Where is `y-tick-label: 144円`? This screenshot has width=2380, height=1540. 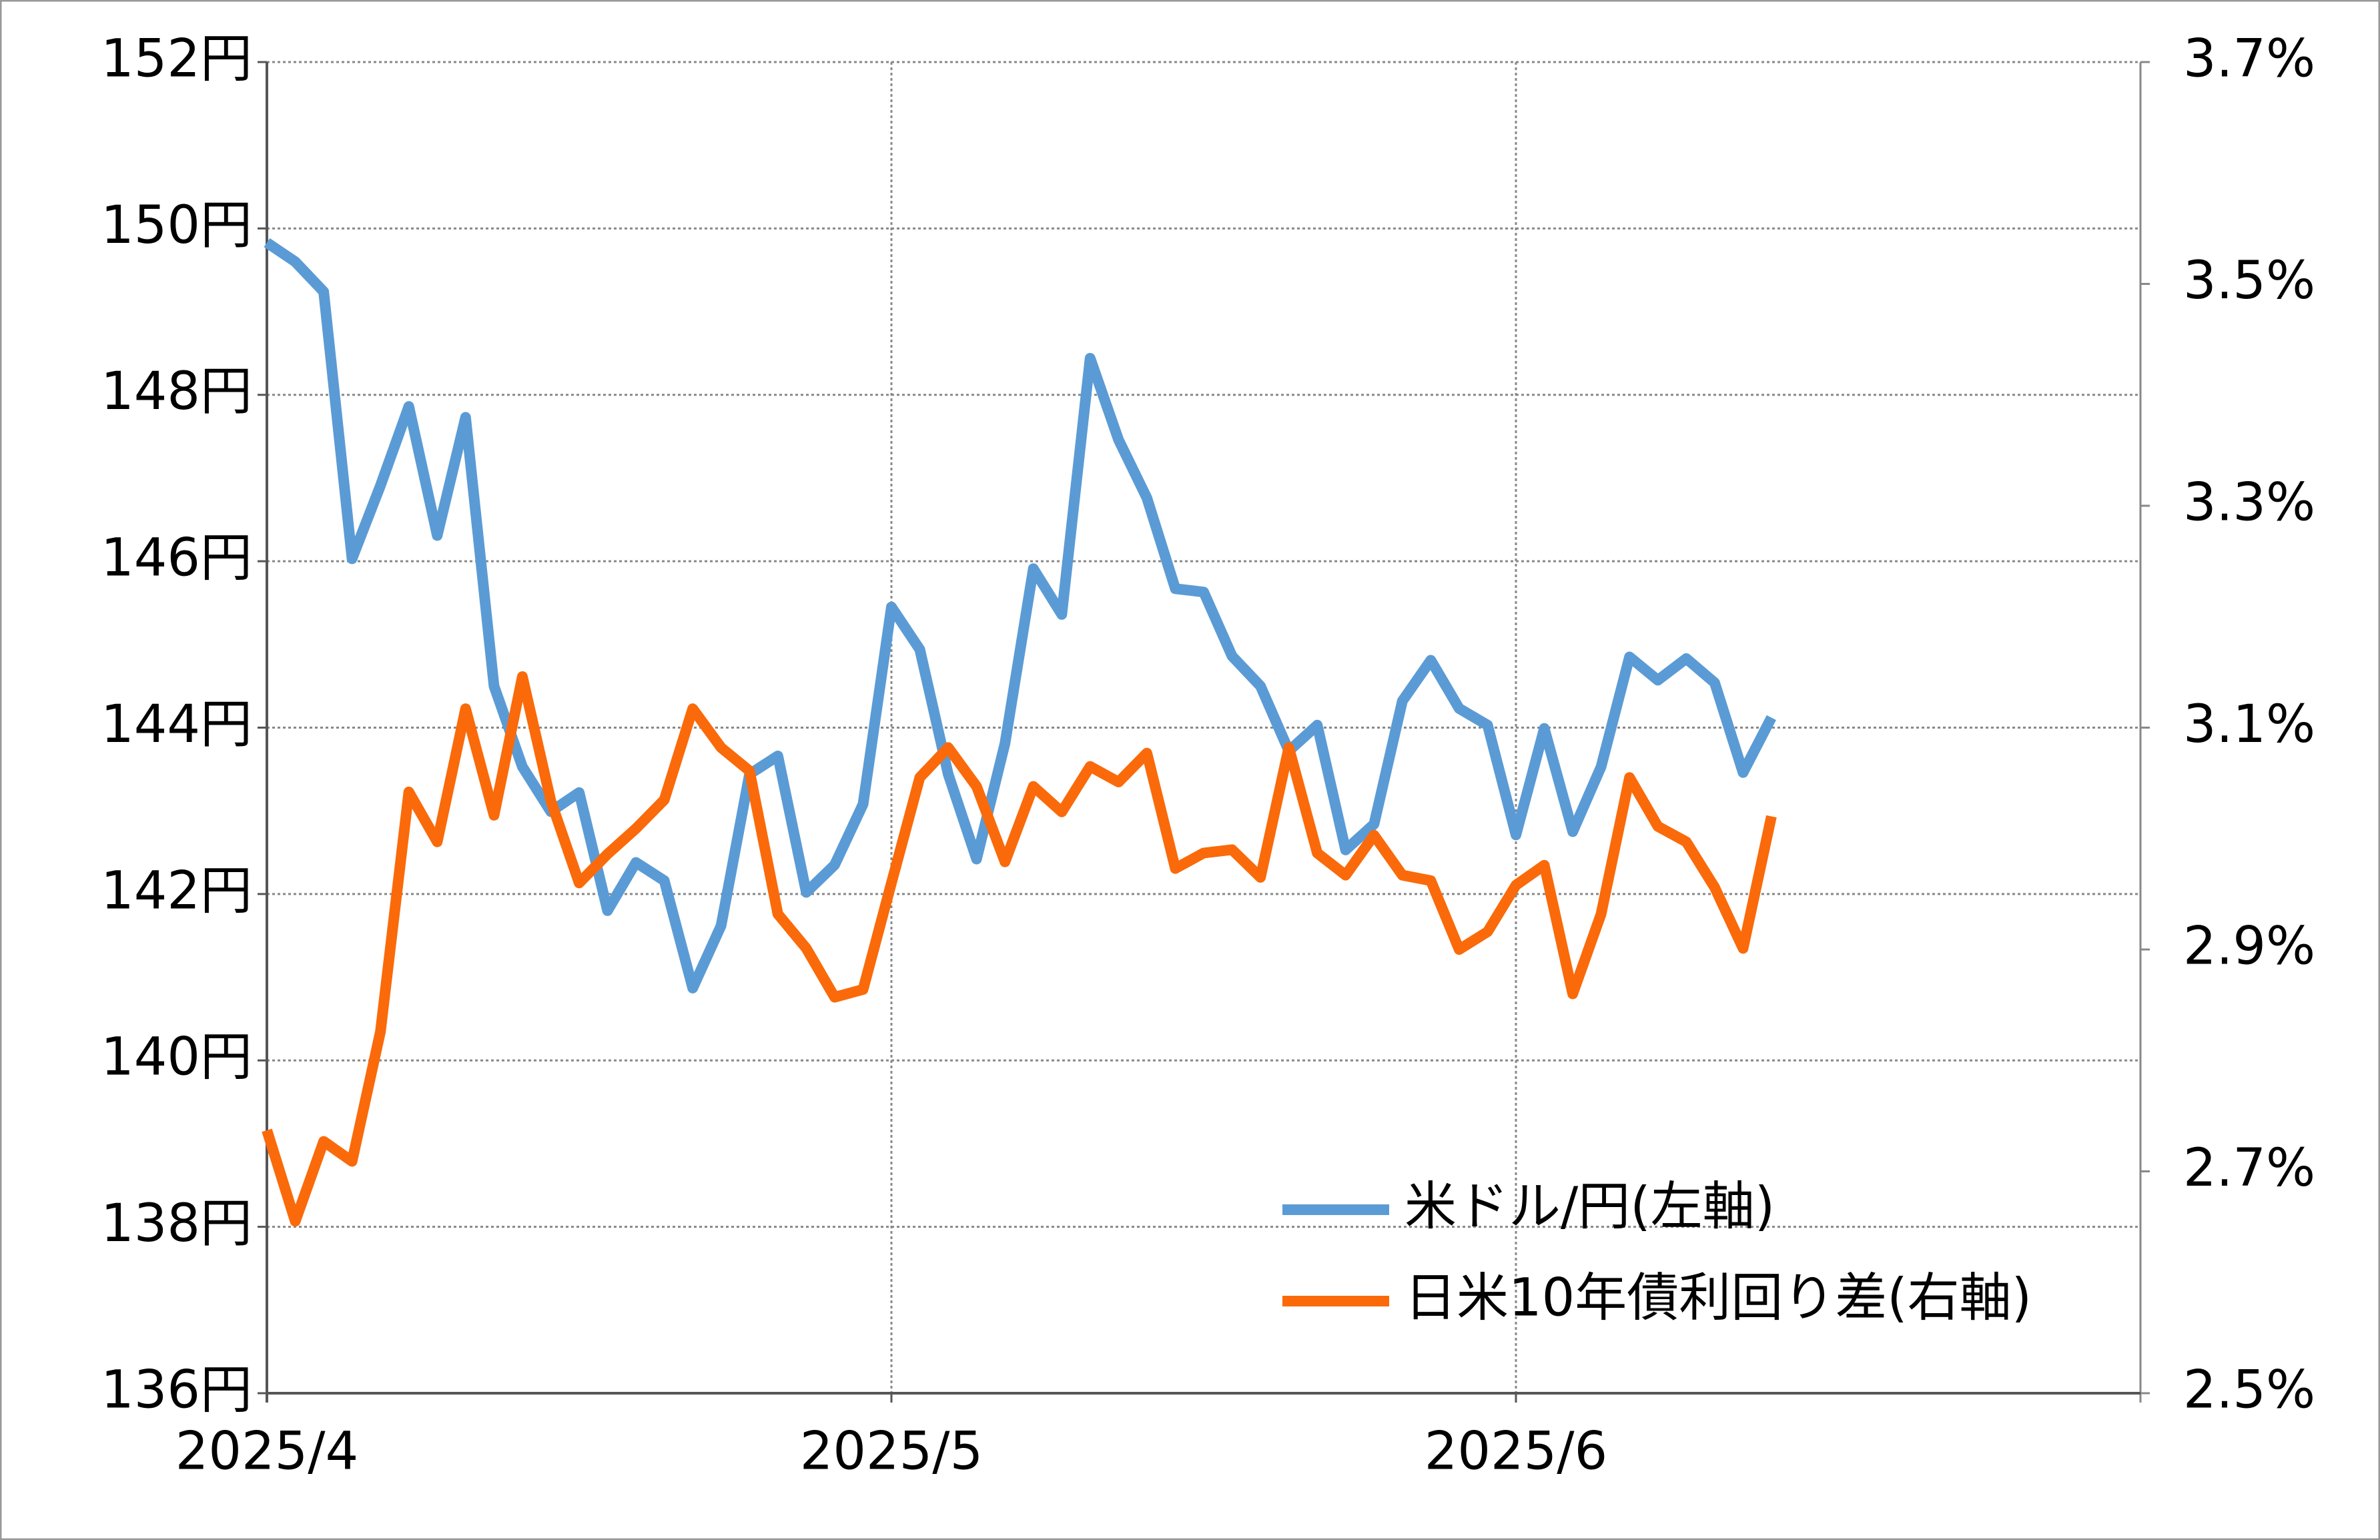 y-tick-label: 144円 is located at coordinates (176, 725).